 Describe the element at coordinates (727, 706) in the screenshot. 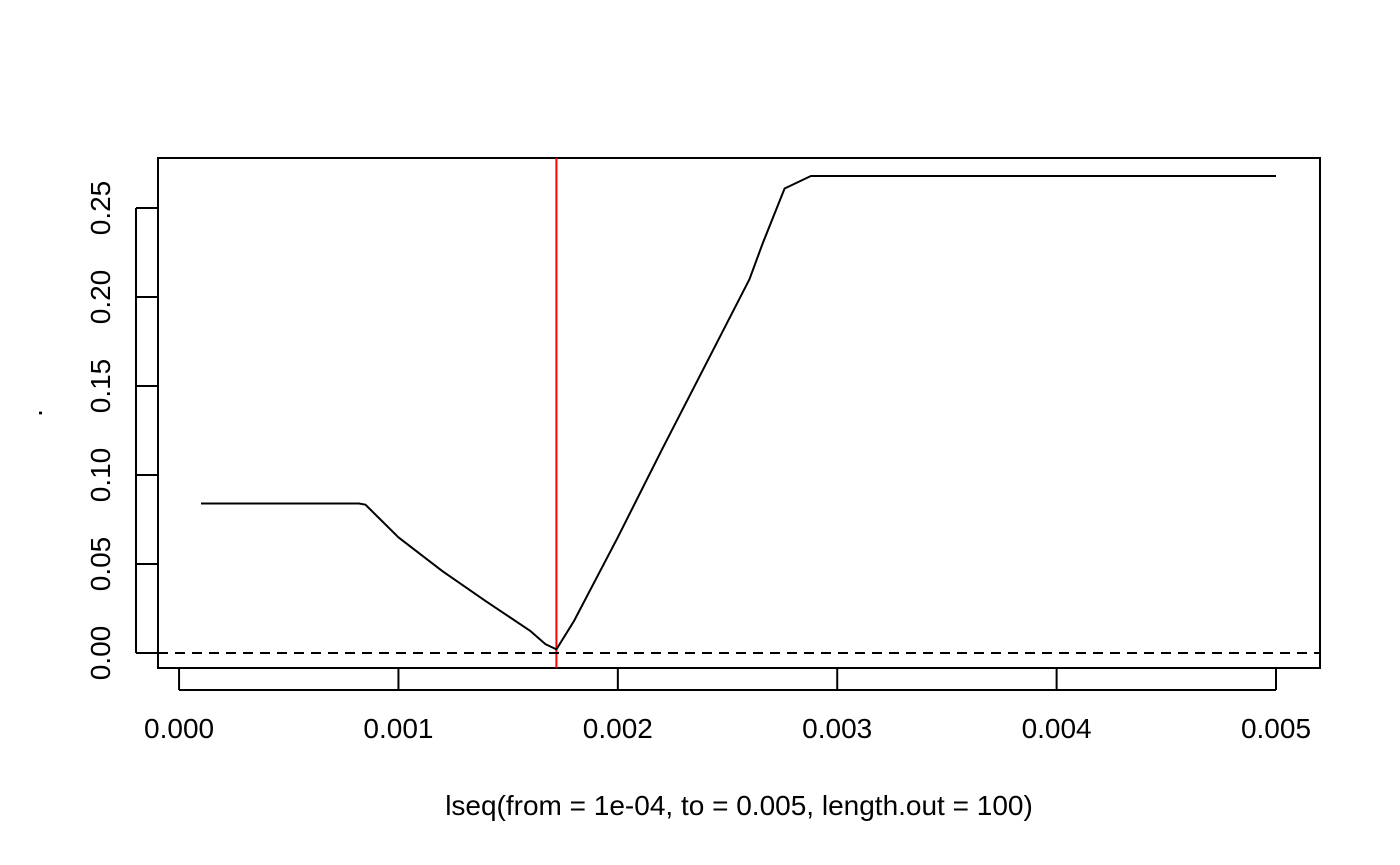

I see `x-axis: 0.000 0.001 0.002 0.003 0.004 0.005` at that location.